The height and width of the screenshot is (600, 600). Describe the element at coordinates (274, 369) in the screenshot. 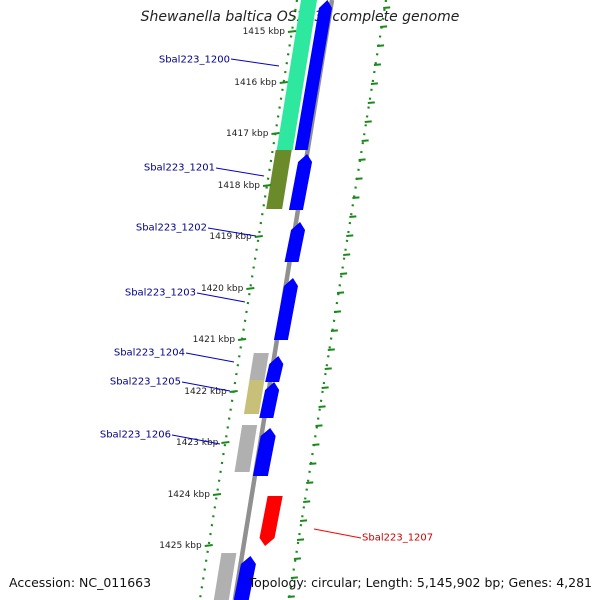

I see `gene-arrow-sbal223-1204a` at that location.